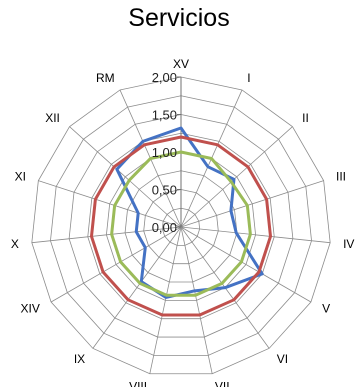 Image resolution: width=358 pixels, height=387 pixels. I want to click on category-label: X, so click(15, 244).